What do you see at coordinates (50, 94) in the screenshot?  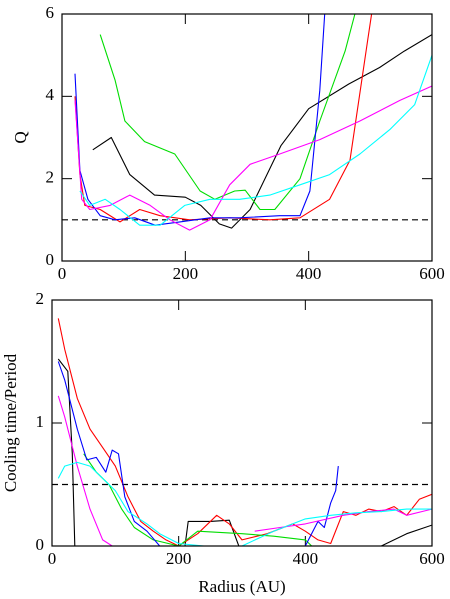 I see `y-tick-label: 4` at bounding box center [50, 94].